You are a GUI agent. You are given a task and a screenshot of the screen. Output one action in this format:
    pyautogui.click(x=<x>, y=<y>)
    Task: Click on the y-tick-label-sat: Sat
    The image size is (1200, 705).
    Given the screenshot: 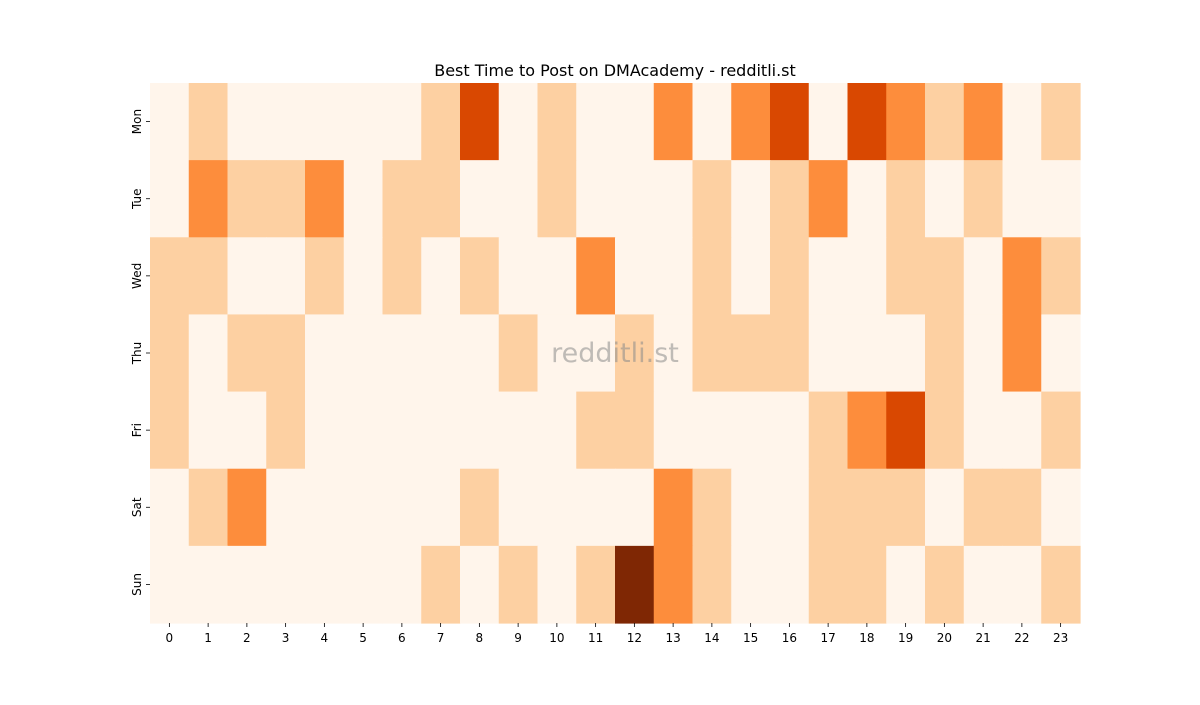 What is the action you would take?
    pyautogui.click(x=137, y=507)
    